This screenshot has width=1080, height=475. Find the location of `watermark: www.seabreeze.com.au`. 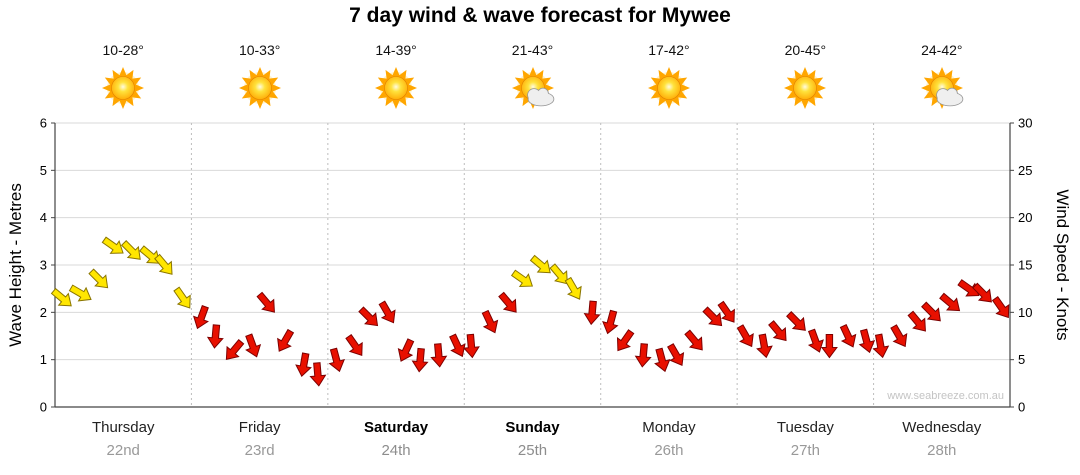

watermark: www.seabreeze.com.au is located at coordinates (945, 396).